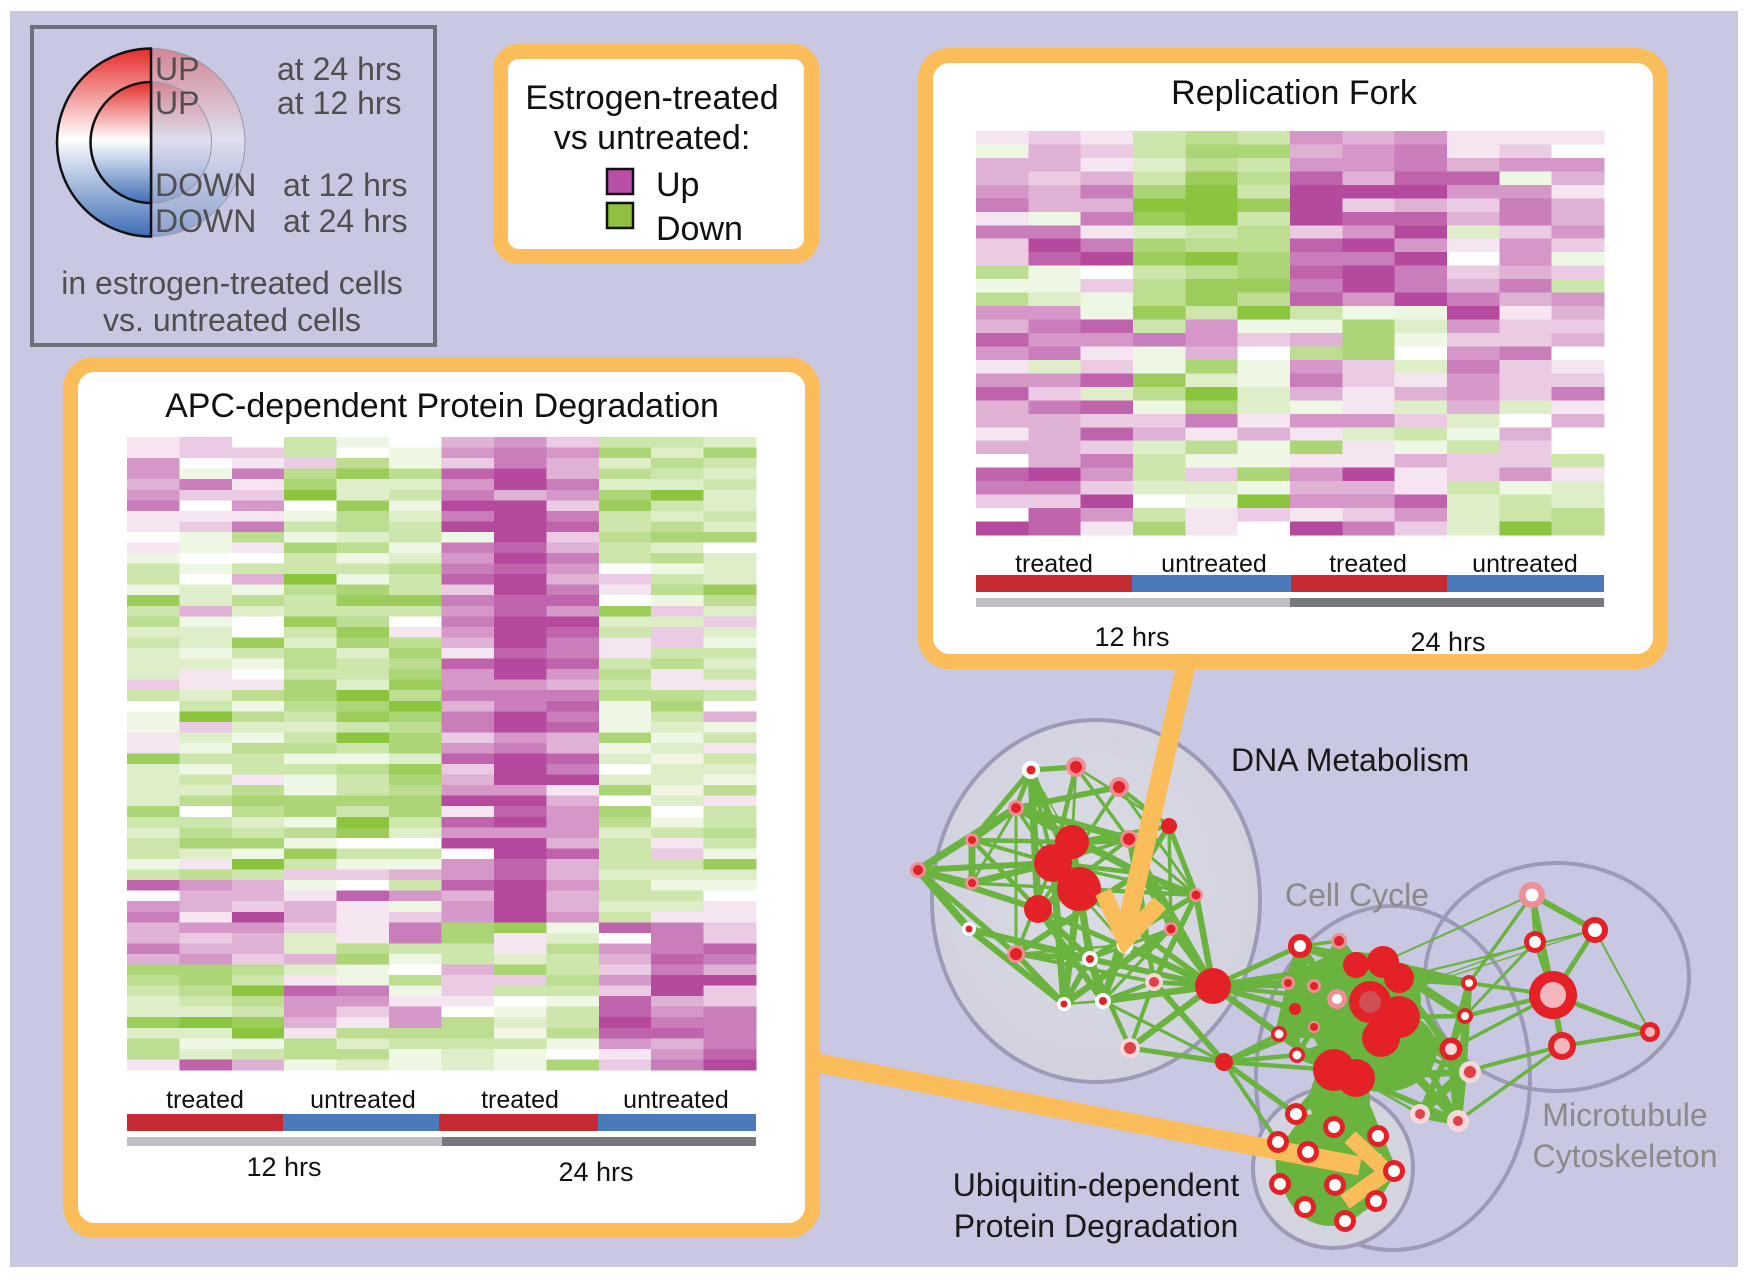 The image size is (1750, 1279). What do you see at coordinates (651, 98) in the screenshot?
I see `svg-text: Estrogen-treated` at bounding box center [651, 98].